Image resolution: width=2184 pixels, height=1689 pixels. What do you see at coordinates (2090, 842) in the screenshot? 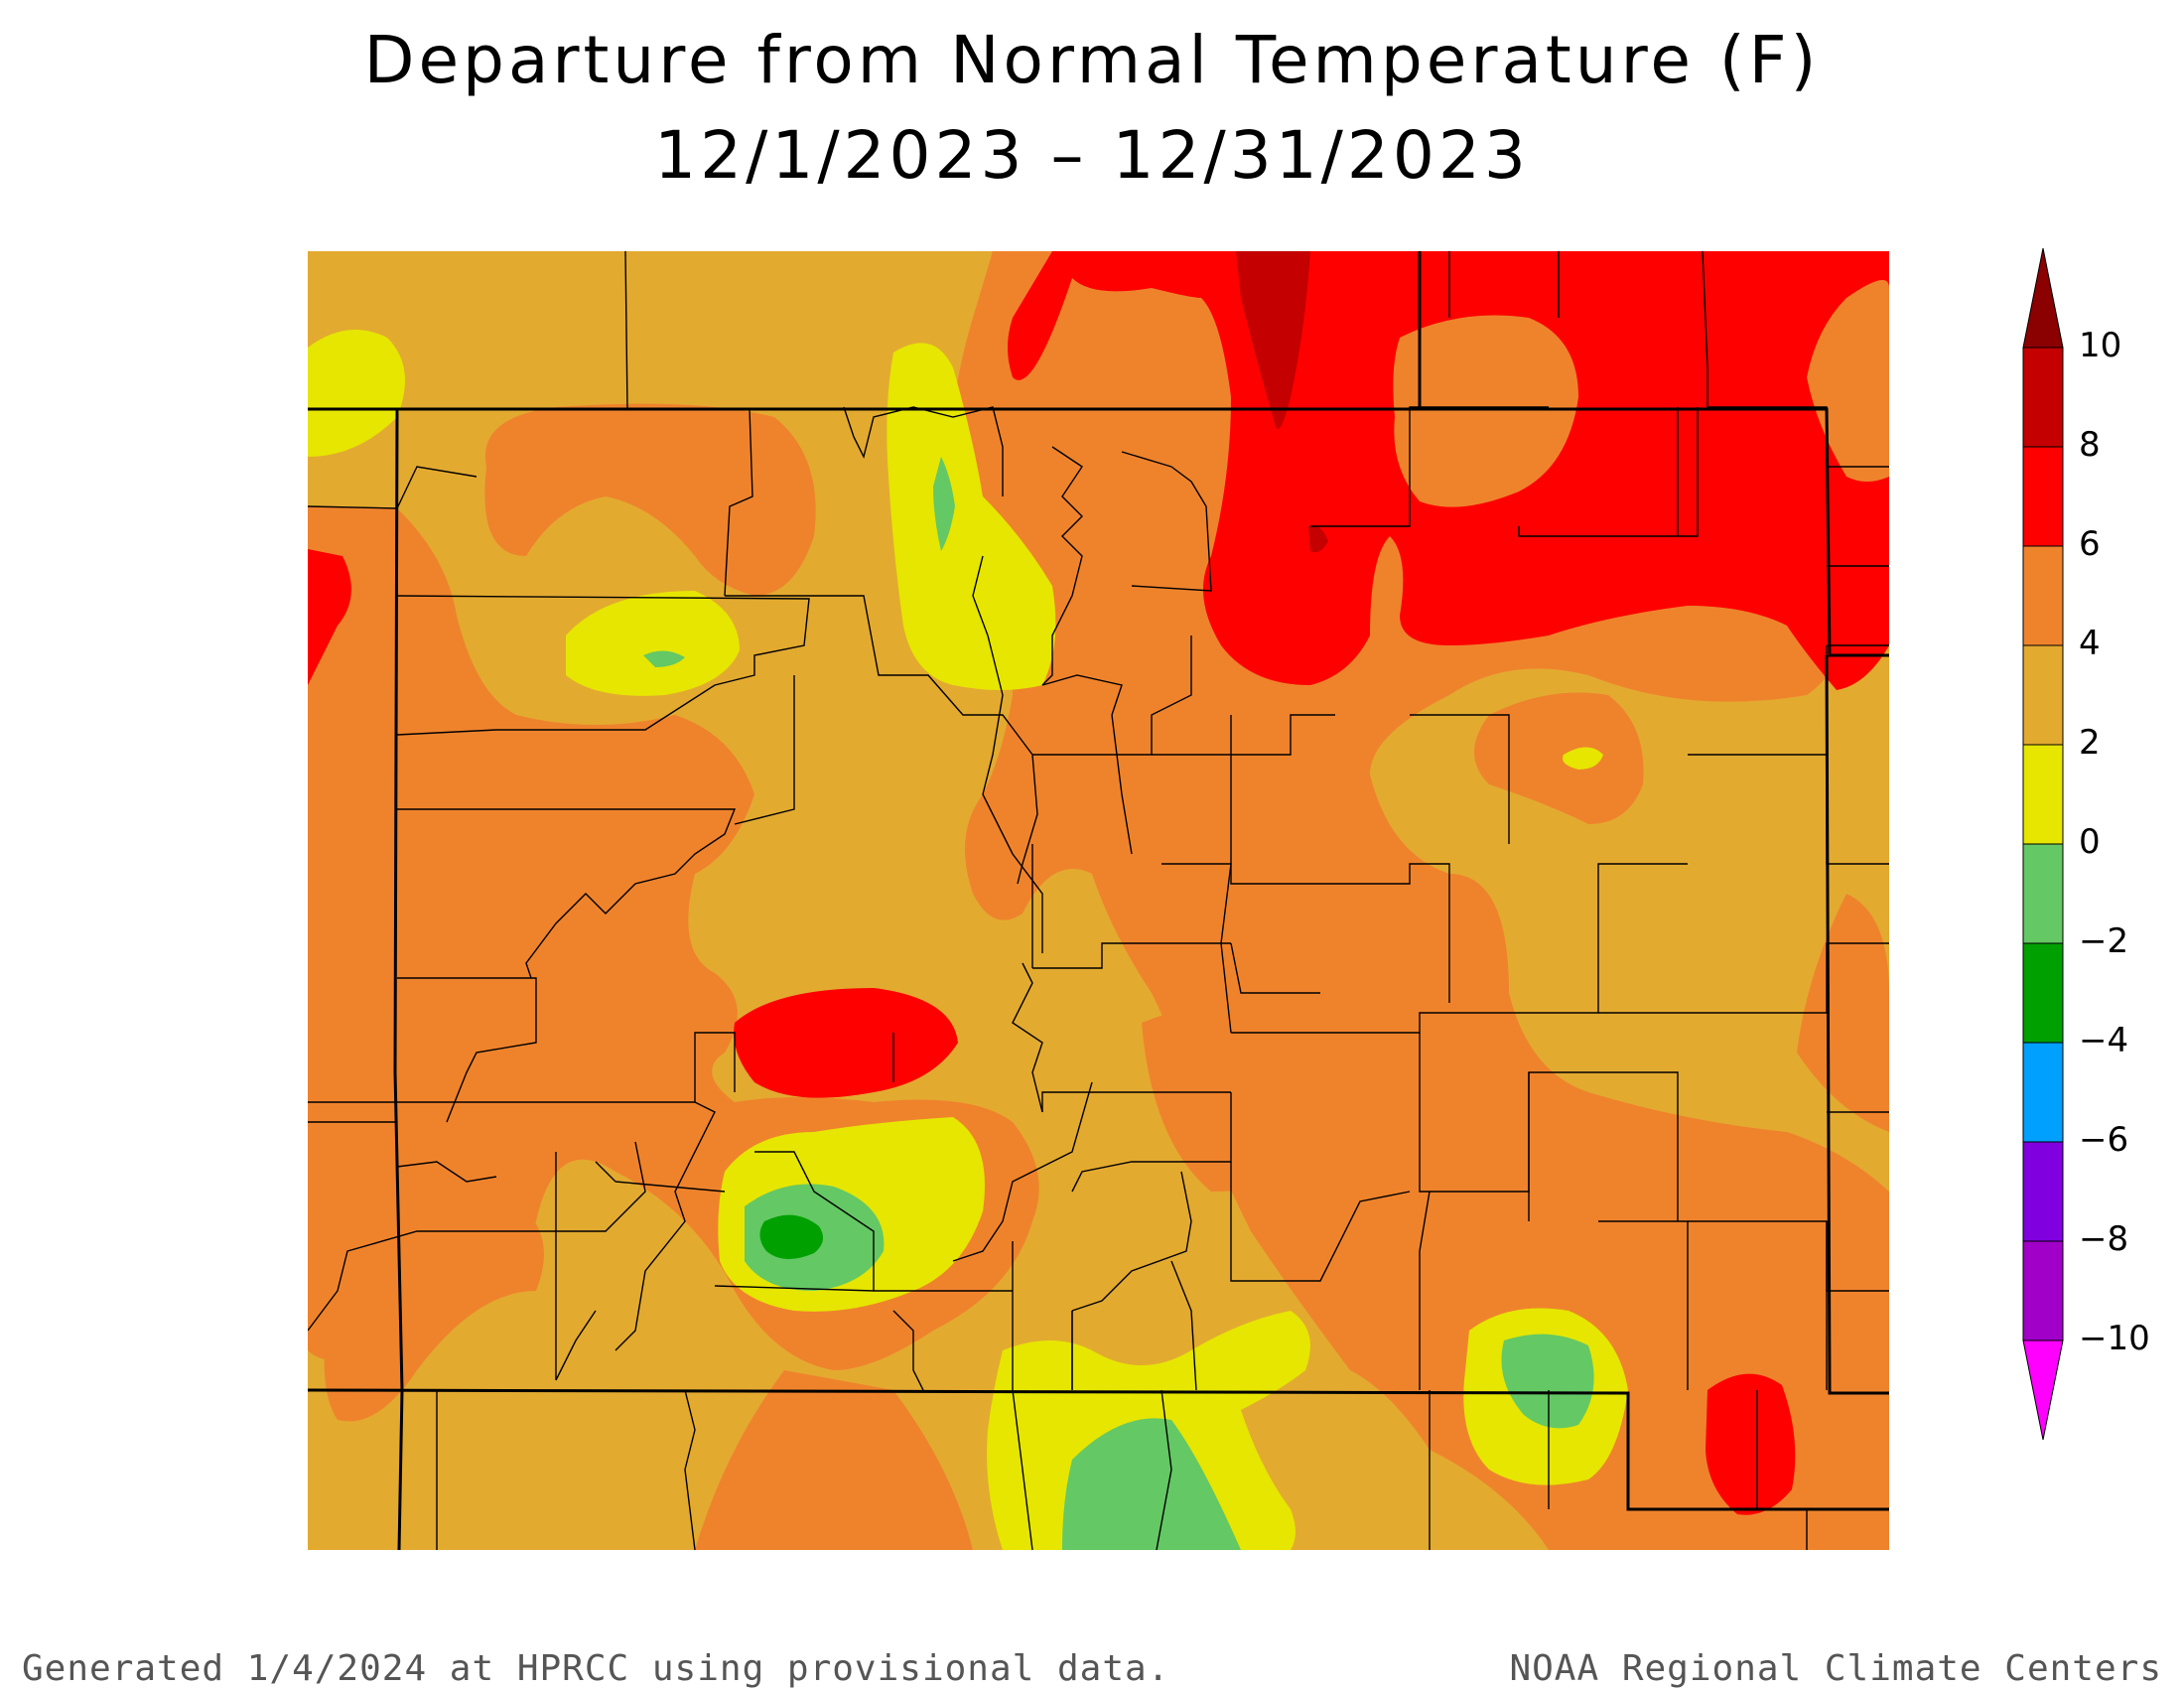
I see `legend-tick-label: 0` at bounding box center [2090, 842].